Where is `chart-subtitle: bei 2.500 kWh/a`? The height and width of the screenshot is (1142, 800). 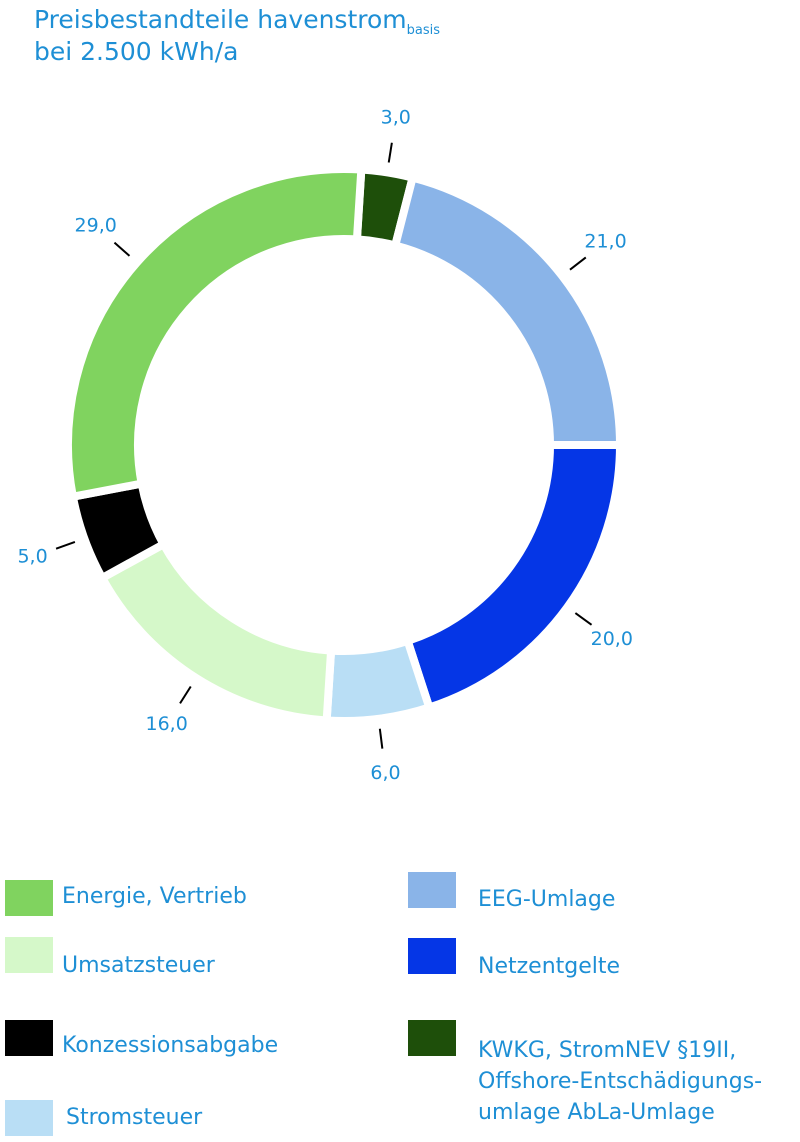
chart-subtitle: bei 2.500 kWh/a is located at coordinates (136, 51).